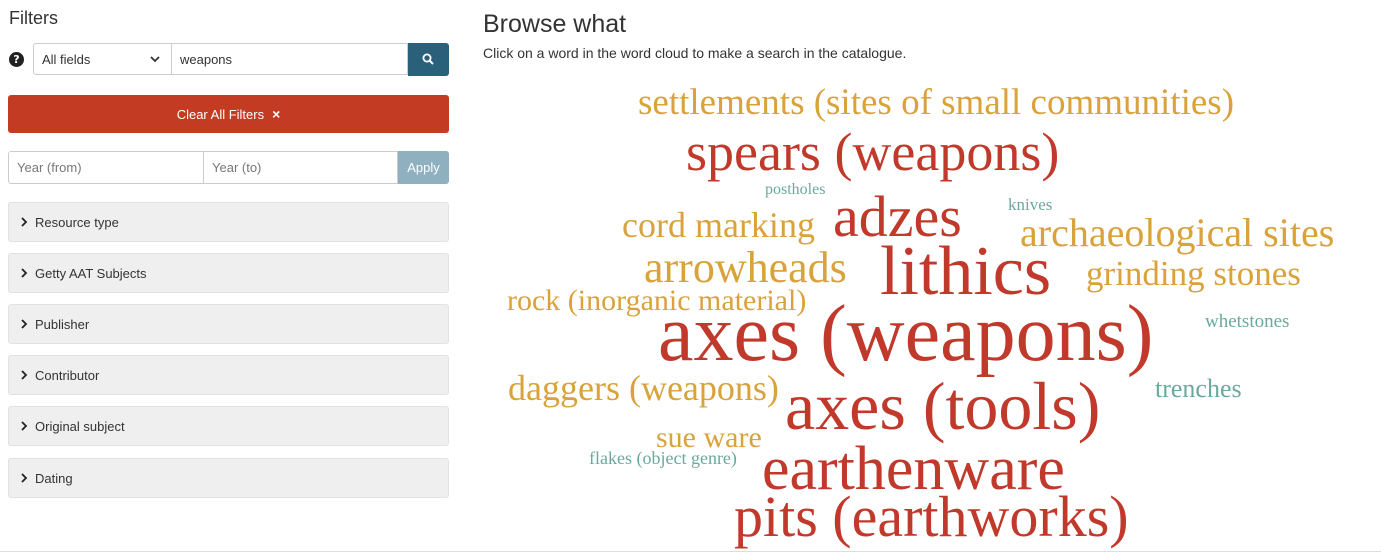  Describe the element at coordinates (745, 267) in the screenshot. I see `cloud-word: arrowheads` at that location.